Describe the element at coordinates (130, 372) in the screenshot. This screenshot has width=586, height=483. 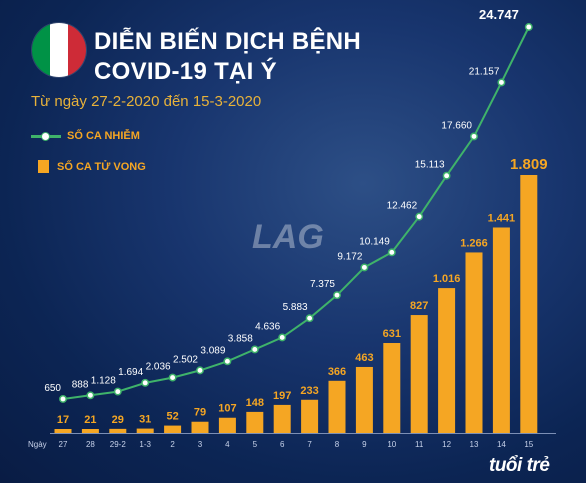
I see `line-value-label: 1.694` at that location.